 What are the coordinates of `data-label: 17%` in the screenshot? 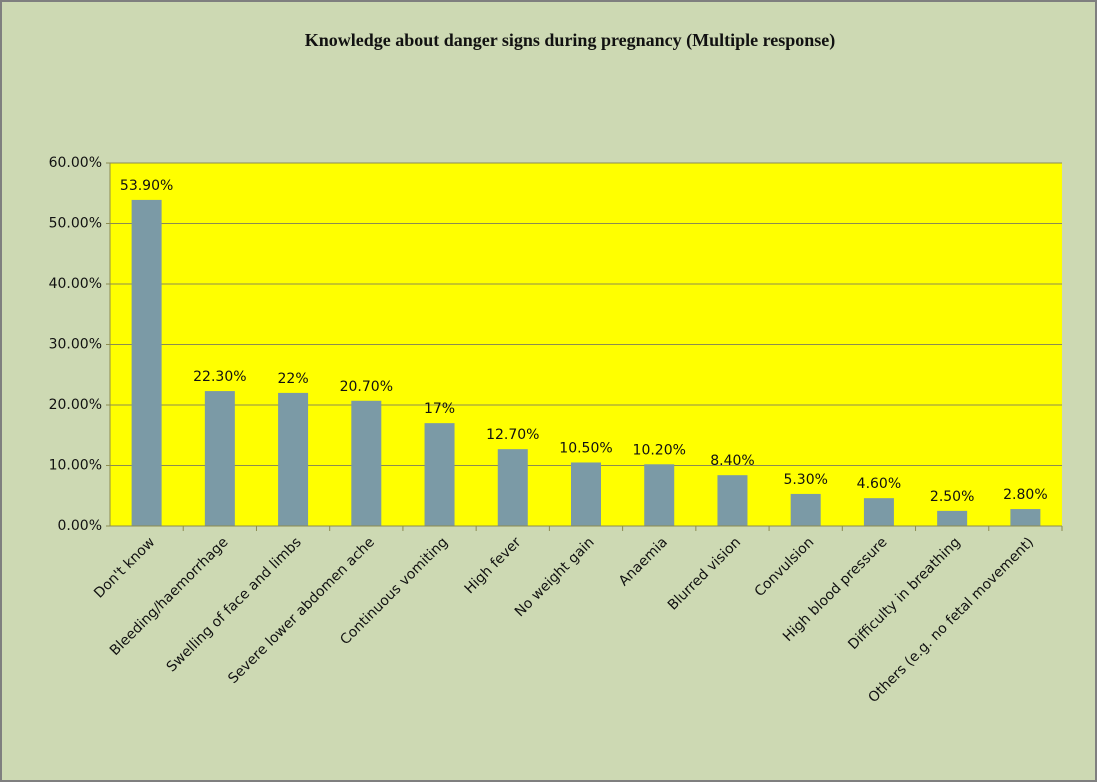 It's located at (439, 409).